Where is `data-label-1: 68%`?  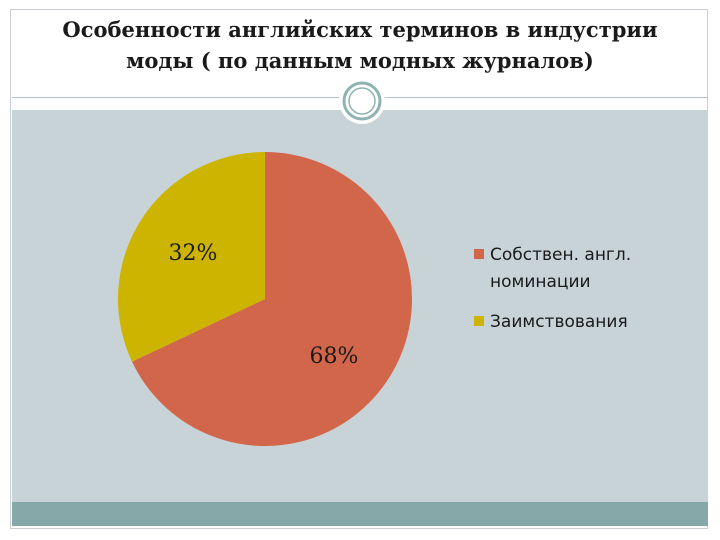
data-label-1: 68% is located at coordinates (334, 356).